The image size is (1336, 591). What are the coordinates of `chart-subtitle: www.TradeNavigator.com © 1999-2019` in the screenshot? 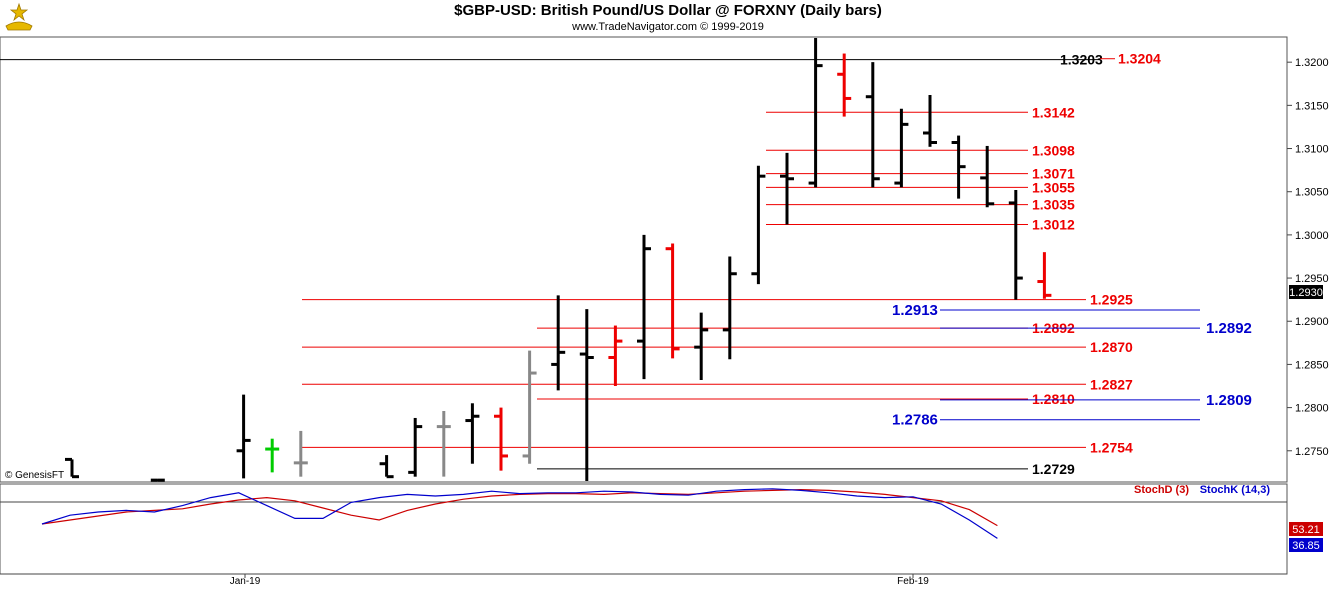 It's located at (668, 27).